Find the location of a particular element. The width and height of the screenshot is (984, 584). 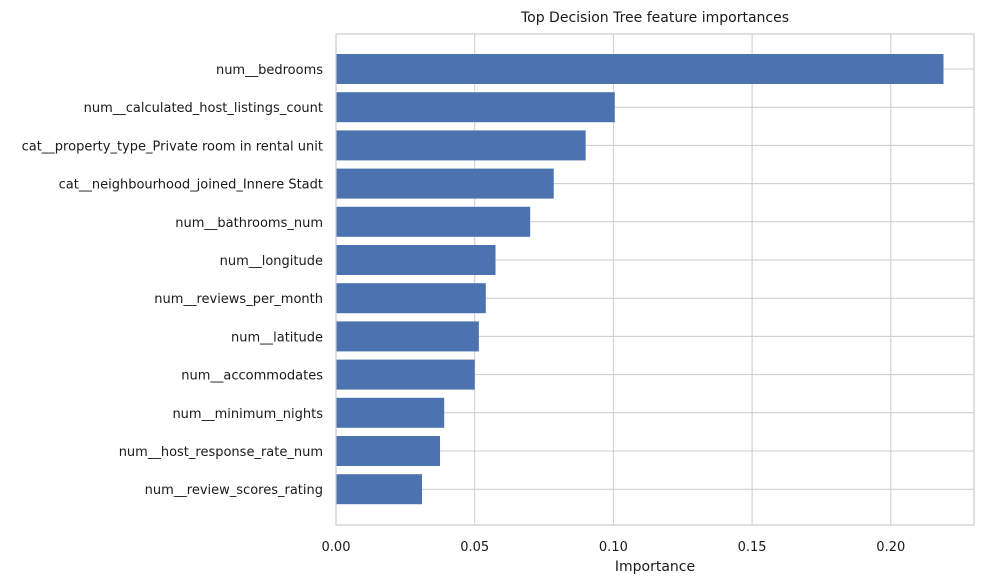

y-tick-label: num__longitude is located at coordinates (271, 261).